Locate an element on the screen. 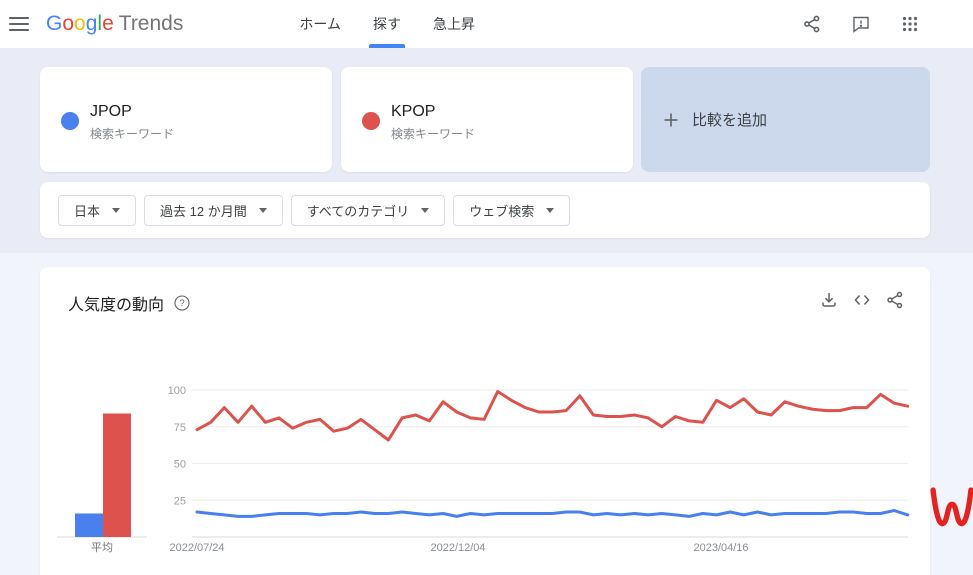 Image resolution: width=973 pixels, height=575 pixels. svg-text: 2022/12/04 is located at coordinates (457, 548).